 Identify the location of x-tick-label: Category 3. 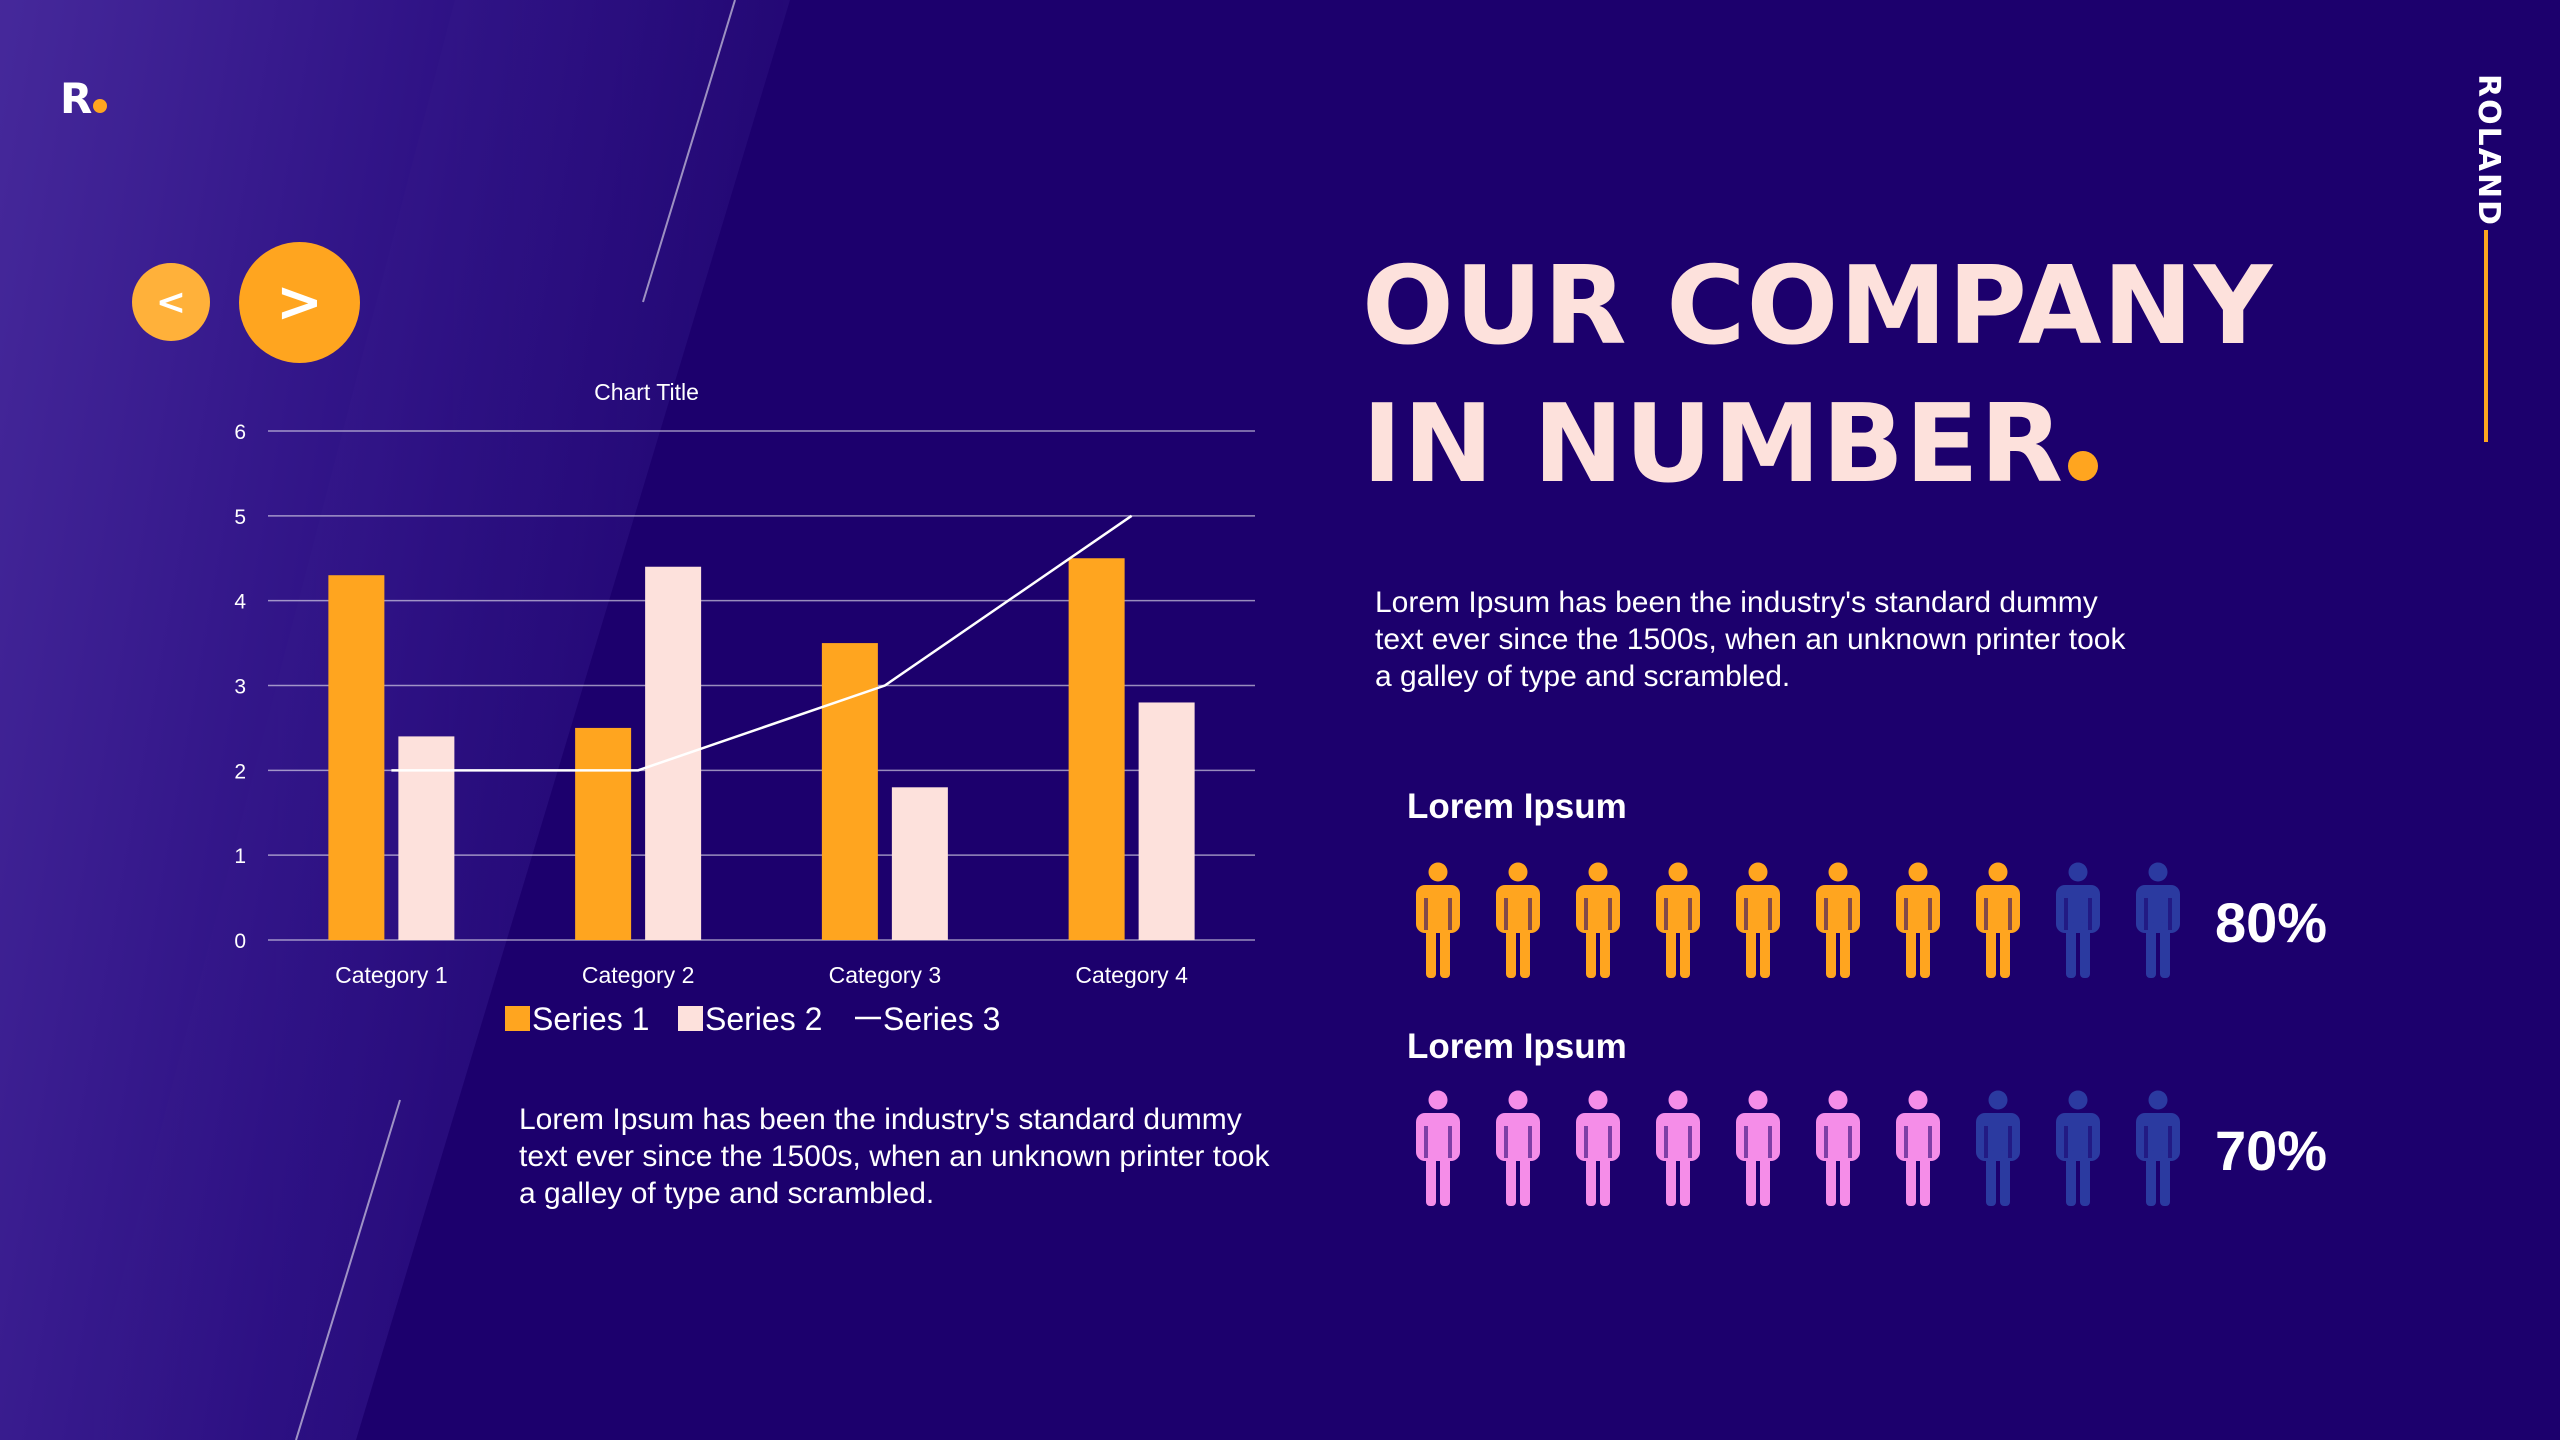
(885, 975).